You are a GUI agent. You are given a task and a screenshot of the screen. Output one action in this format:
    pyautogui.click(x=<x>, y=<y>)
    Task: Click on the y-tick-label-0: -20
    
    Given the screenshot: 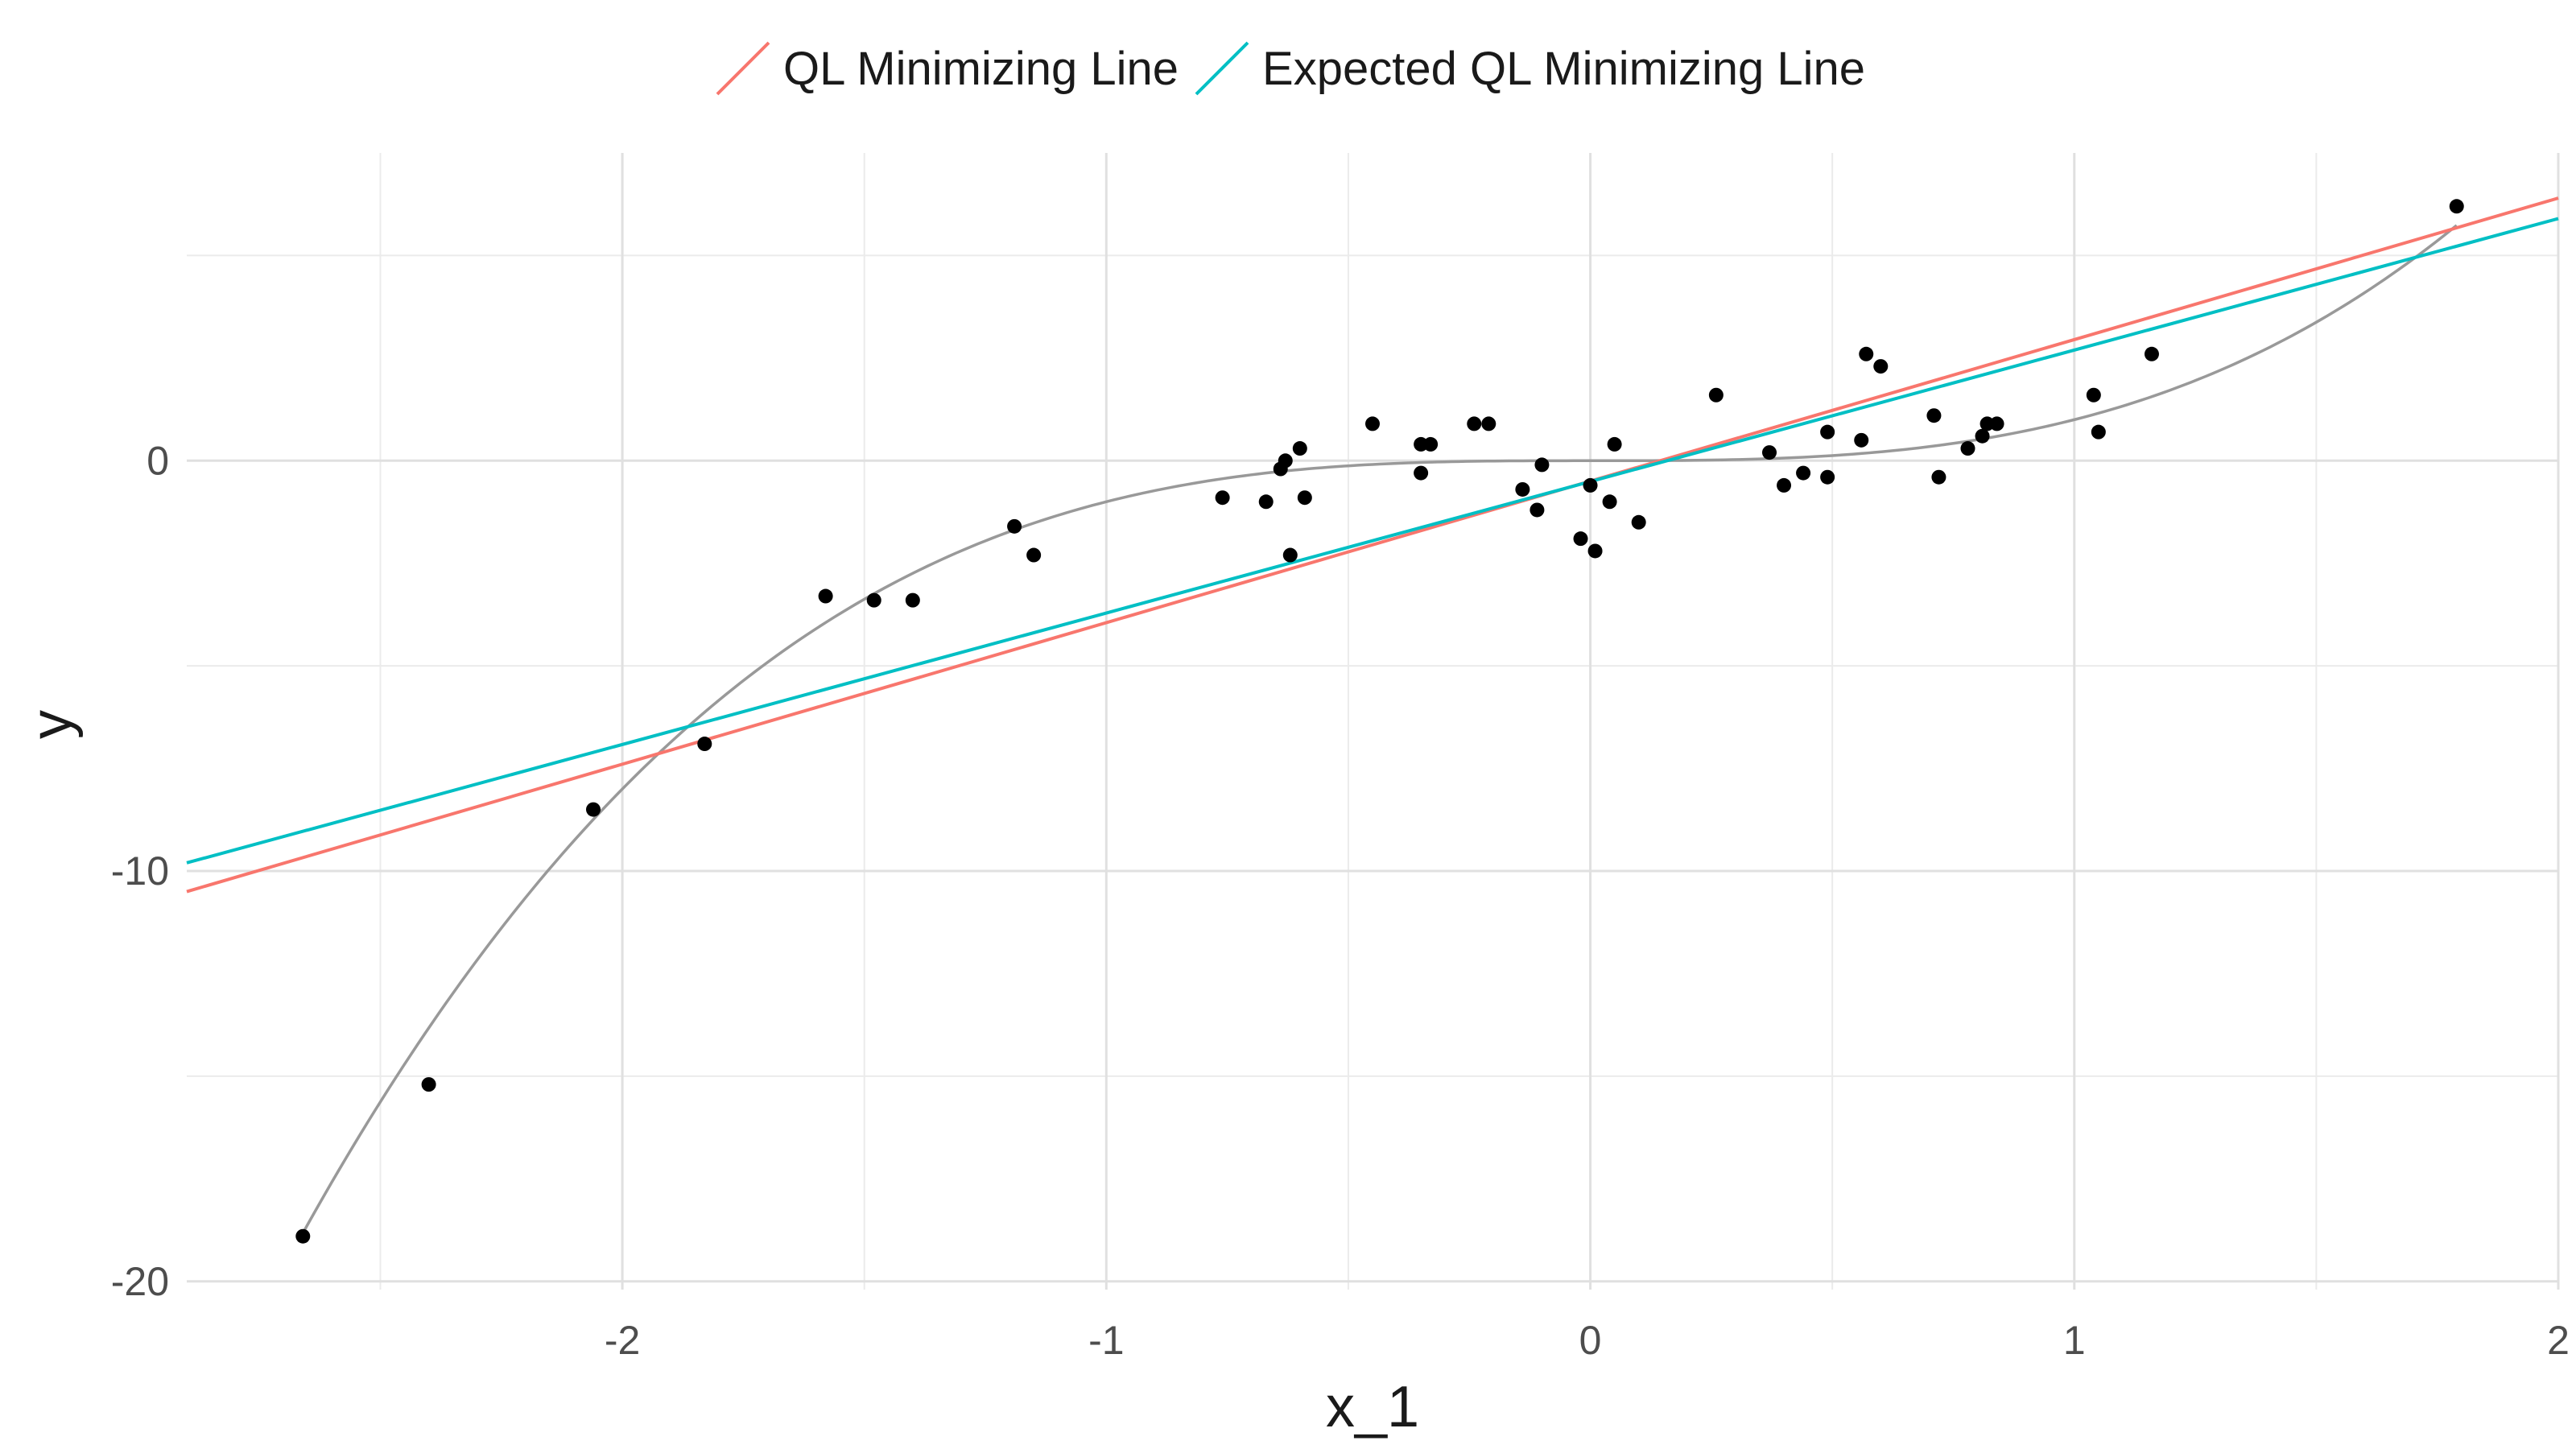 What is the action you would take?
    pyautogui.click(x=140, y=1281)
    